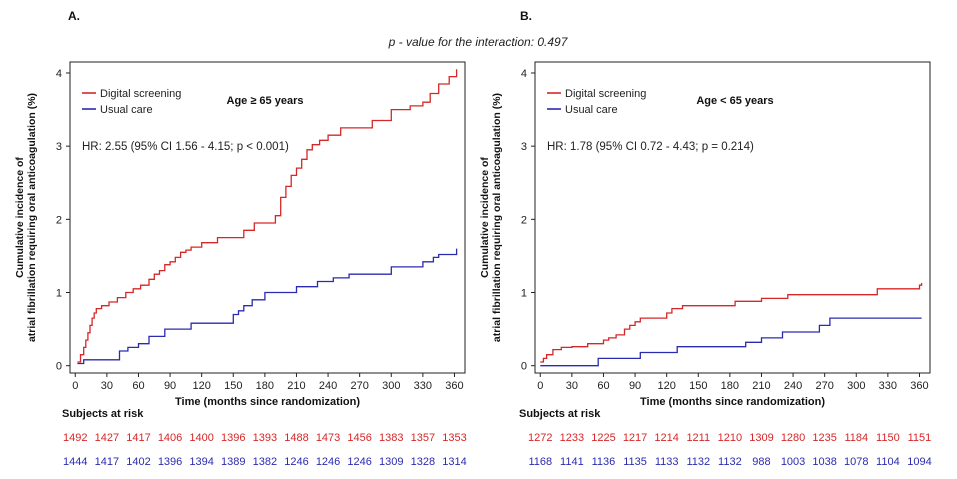 This screenshot has height=479, width=957. I want to click on panel-b-risk-digital-value: 1210, so click(730, 438).